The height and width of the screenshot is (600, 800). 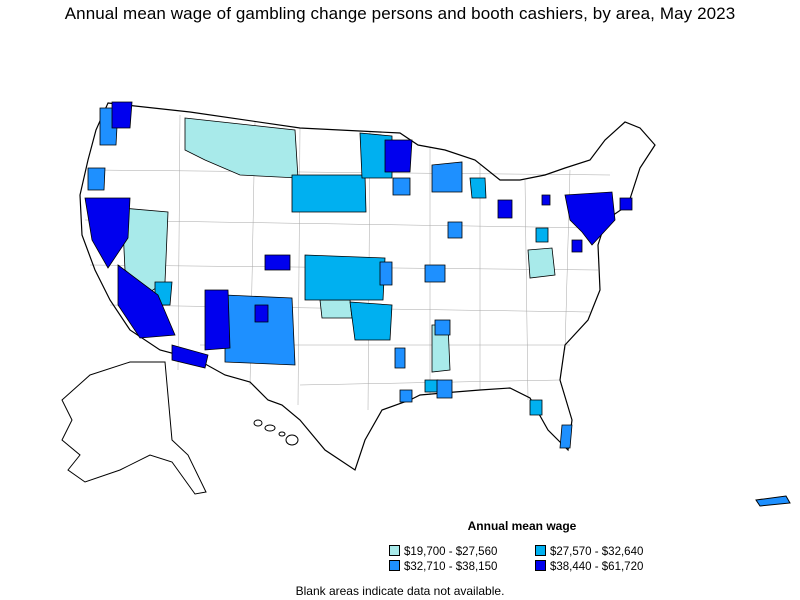 I want to click on legend-item-2: $27,570 - $32,640, so click(x=589, y=552).